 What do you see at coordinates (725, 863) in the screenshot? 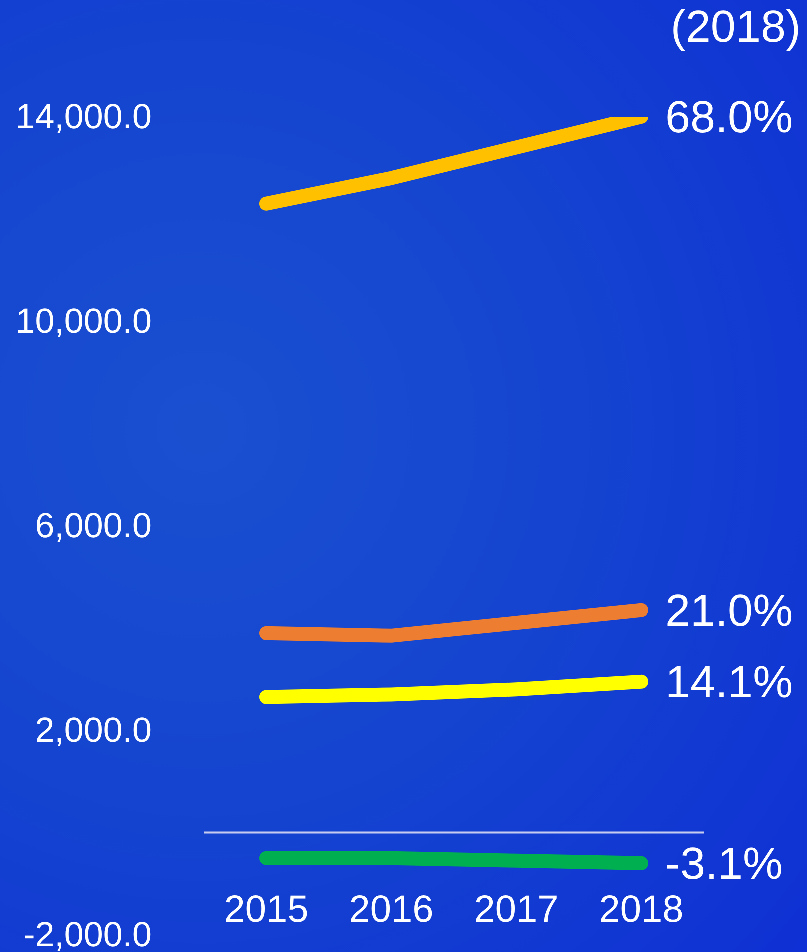
I see `annotation: -3.1%` at bounding box center [725, 863].